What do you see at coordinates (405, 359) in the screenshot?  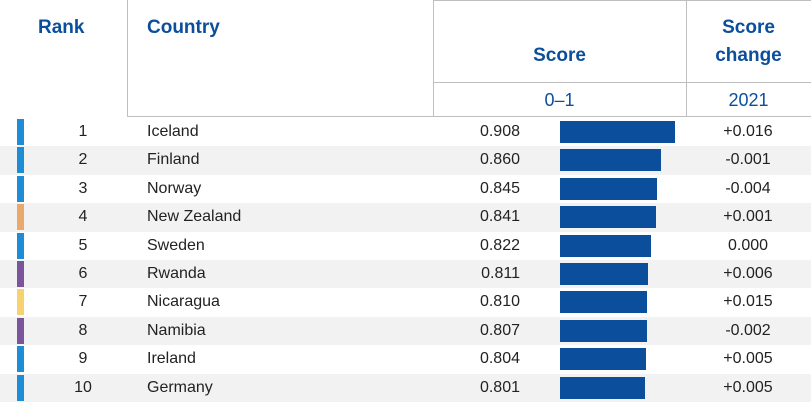 I see `table-row: 9 Ireland 0.804 +0.005` at bounding box center [405, 359].